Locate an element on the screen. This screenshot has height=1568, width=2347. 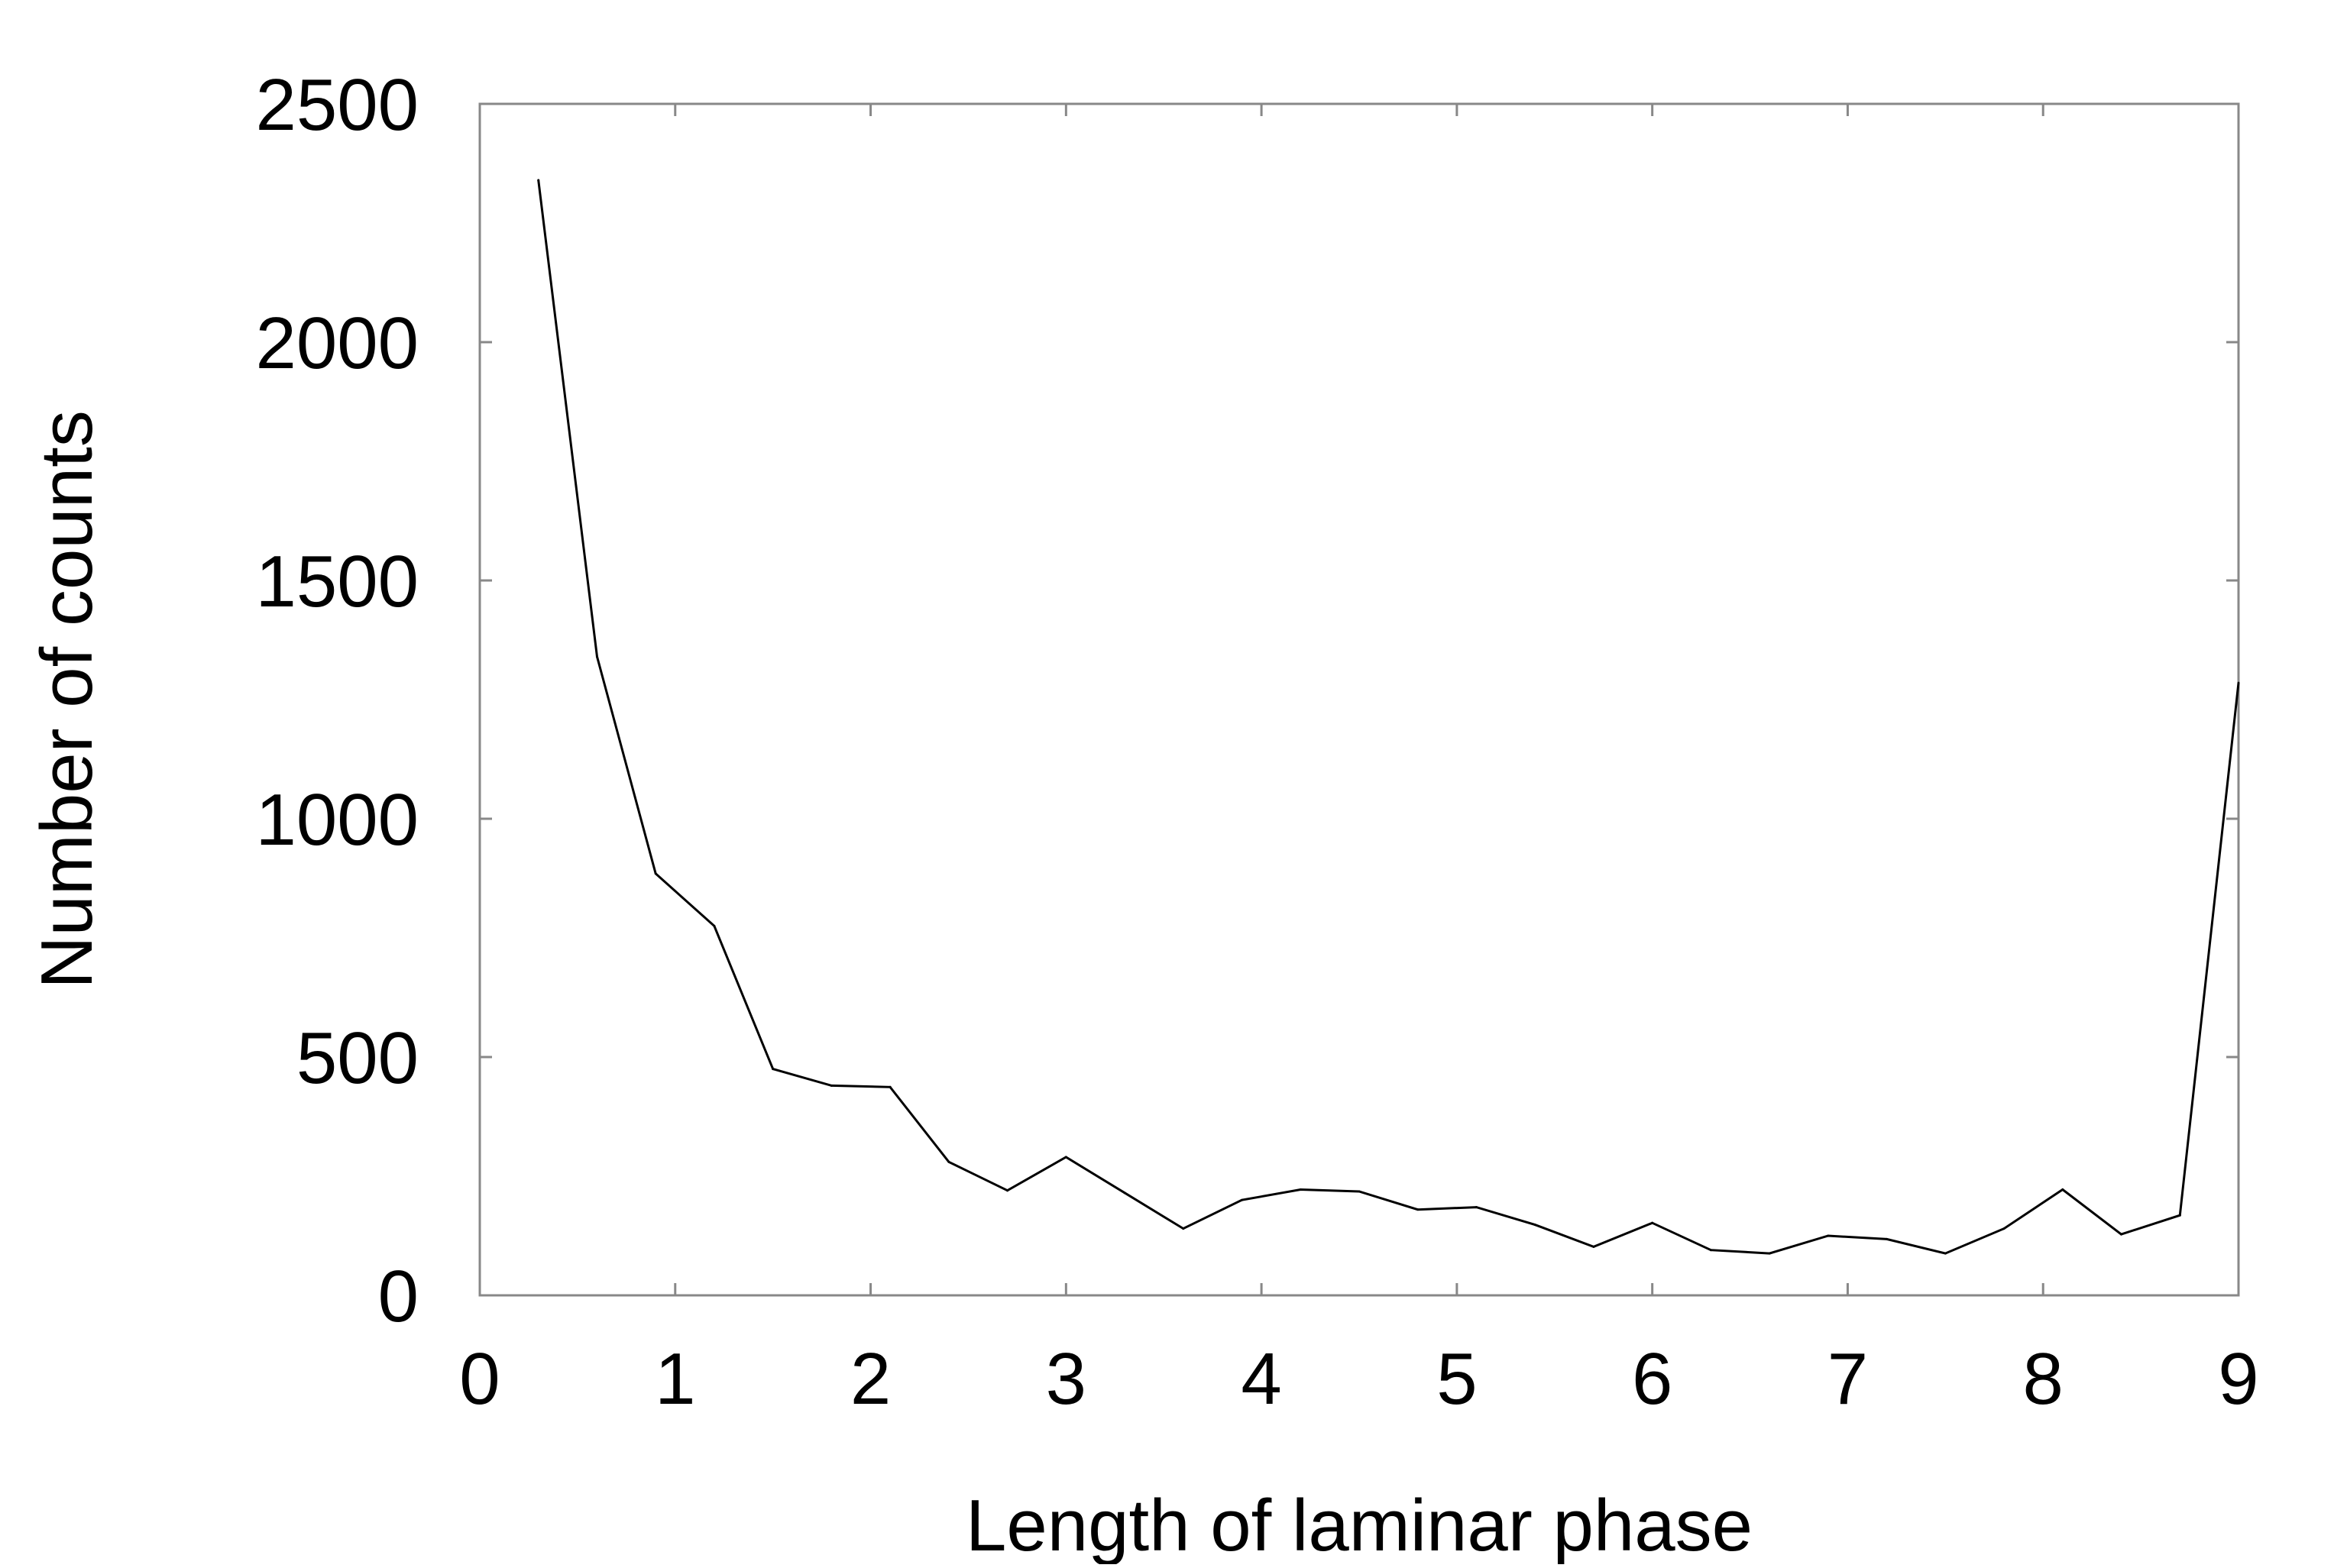
x-axis-title: Length of laminar phase is located at coordinates (1359, 1524).